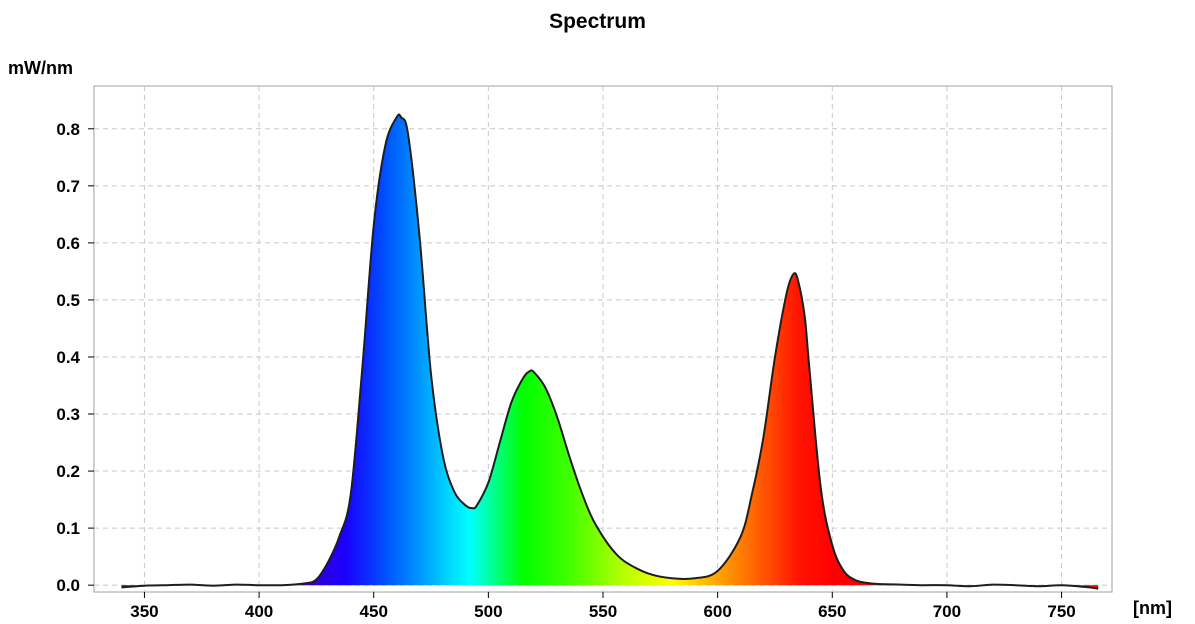  I want to click on x-tick-label: 650, so click(832, 611).